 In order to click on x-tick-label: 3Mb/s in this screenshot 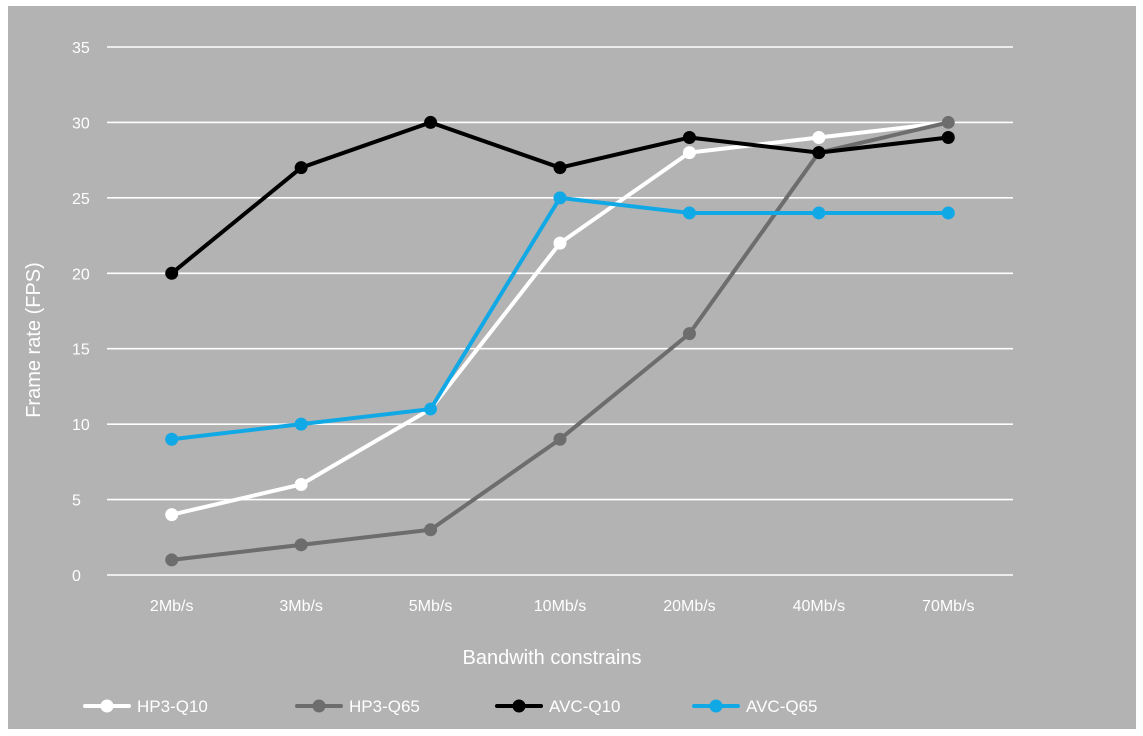, I will do `click(301, 606)`.